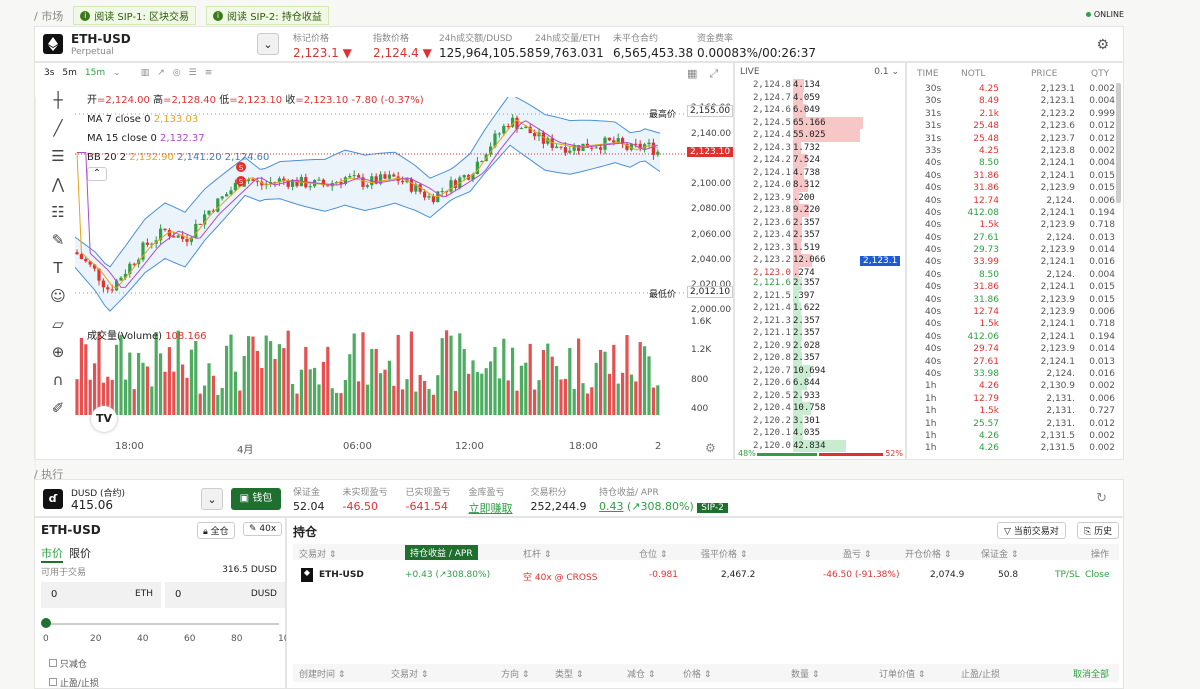 The width and height of the screenshot is (1200, 689). What do you see at coordinates (58, 268) in the screenshot?
I see `text-icon: T` at bounding box center [58, 268].